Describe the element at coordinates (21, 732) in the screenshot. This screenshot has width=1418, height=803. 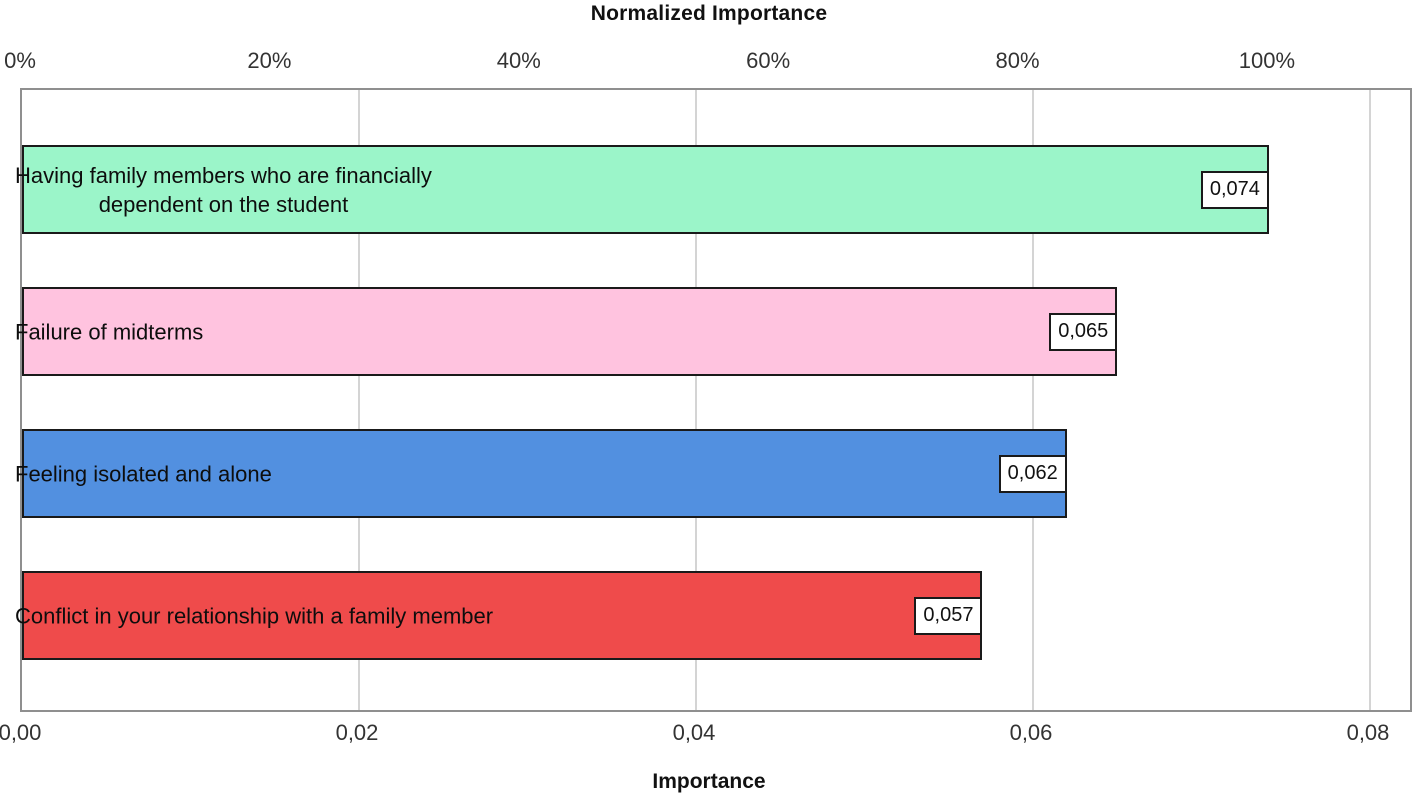
I see `bottom-axis-tick-label: 0,00` at that location.